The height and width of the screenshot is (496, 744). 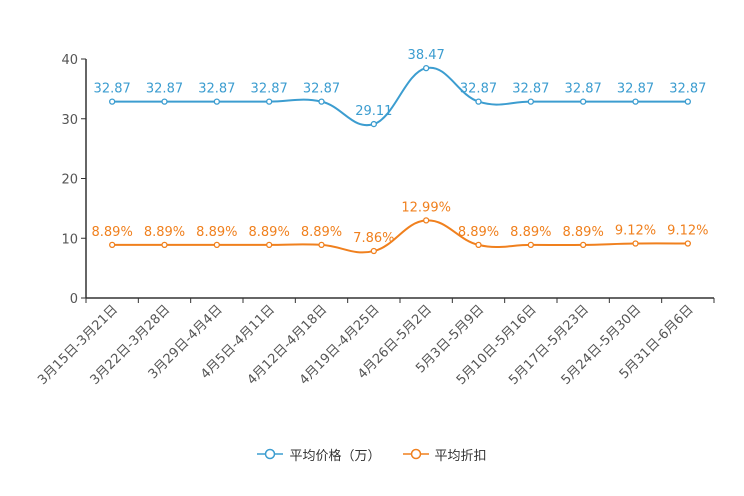 I want to click on series-1-data-label: 12.99%, so click(x=426, y=207).